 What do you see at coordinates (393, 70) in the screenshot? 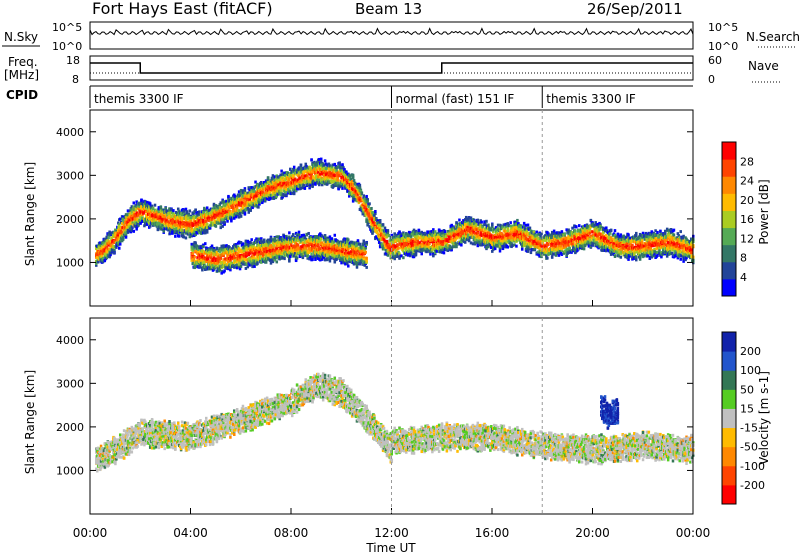
I see `freq-panel: Freq. [MHz] 18 8 60 0 Nave` at bounding box center [393, 70].